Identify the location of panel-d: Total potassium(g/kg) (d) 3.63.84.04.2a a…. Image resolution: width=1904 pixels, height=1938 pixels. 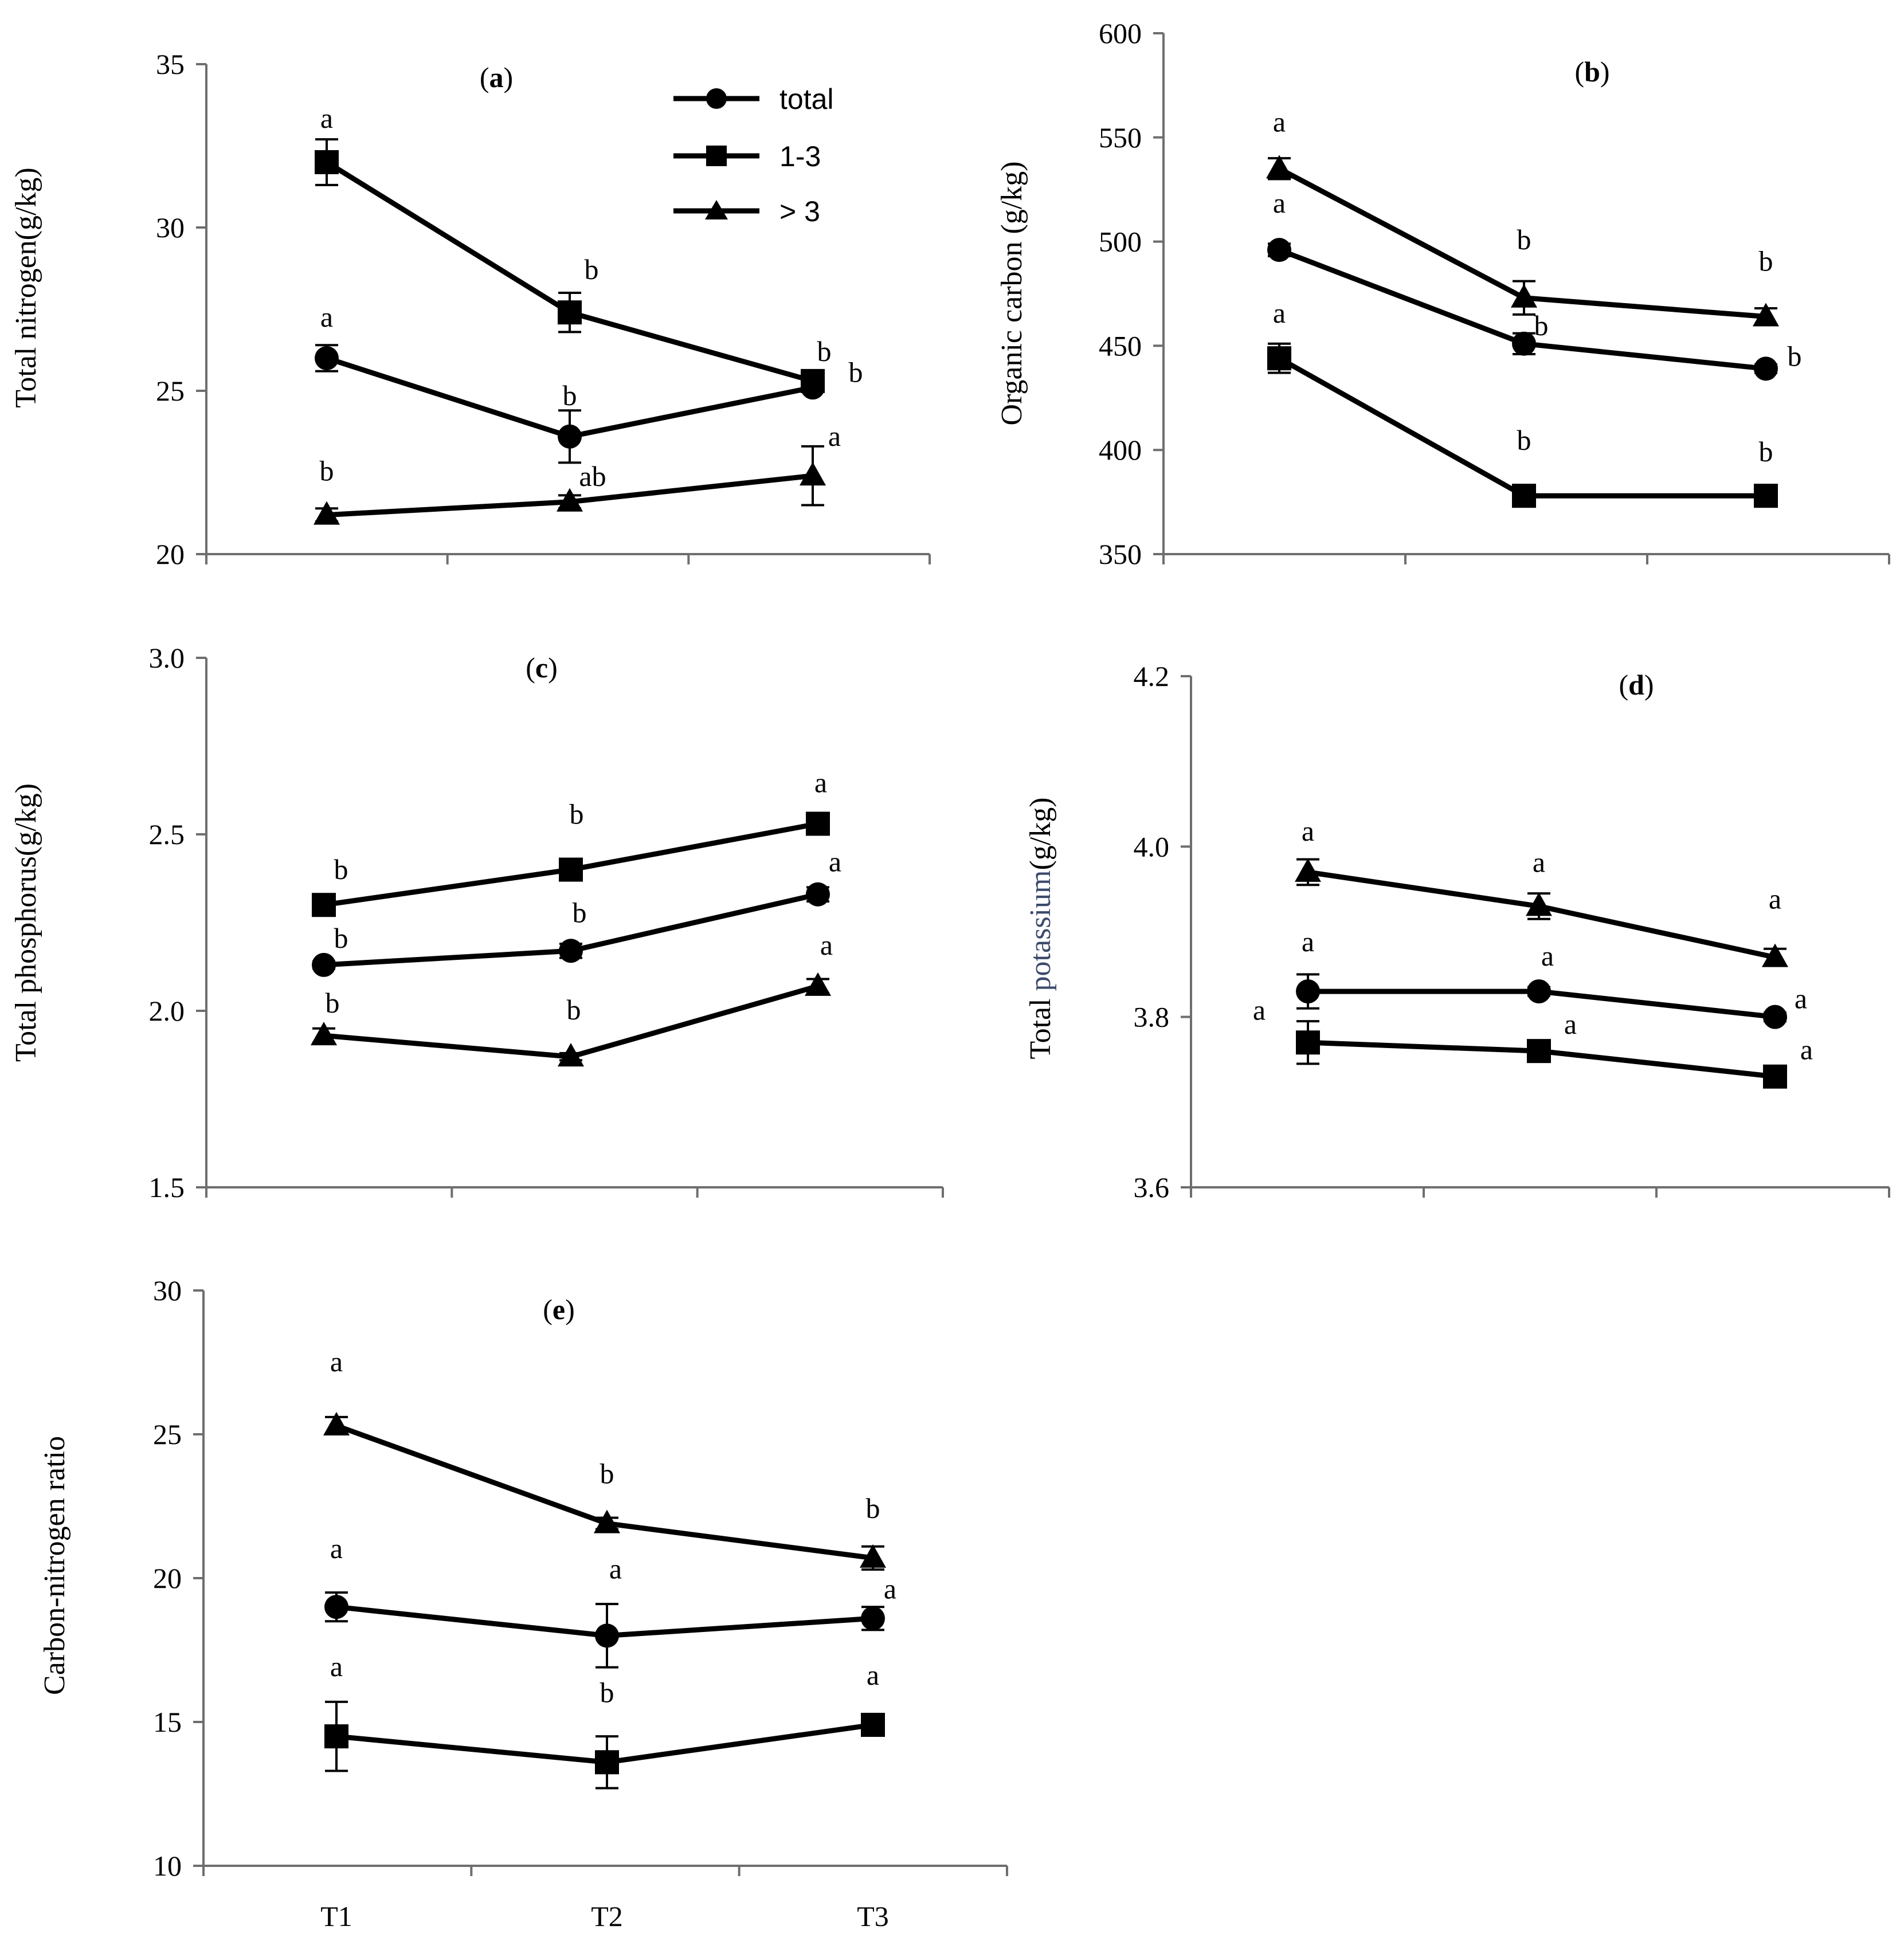
(1457, 931).